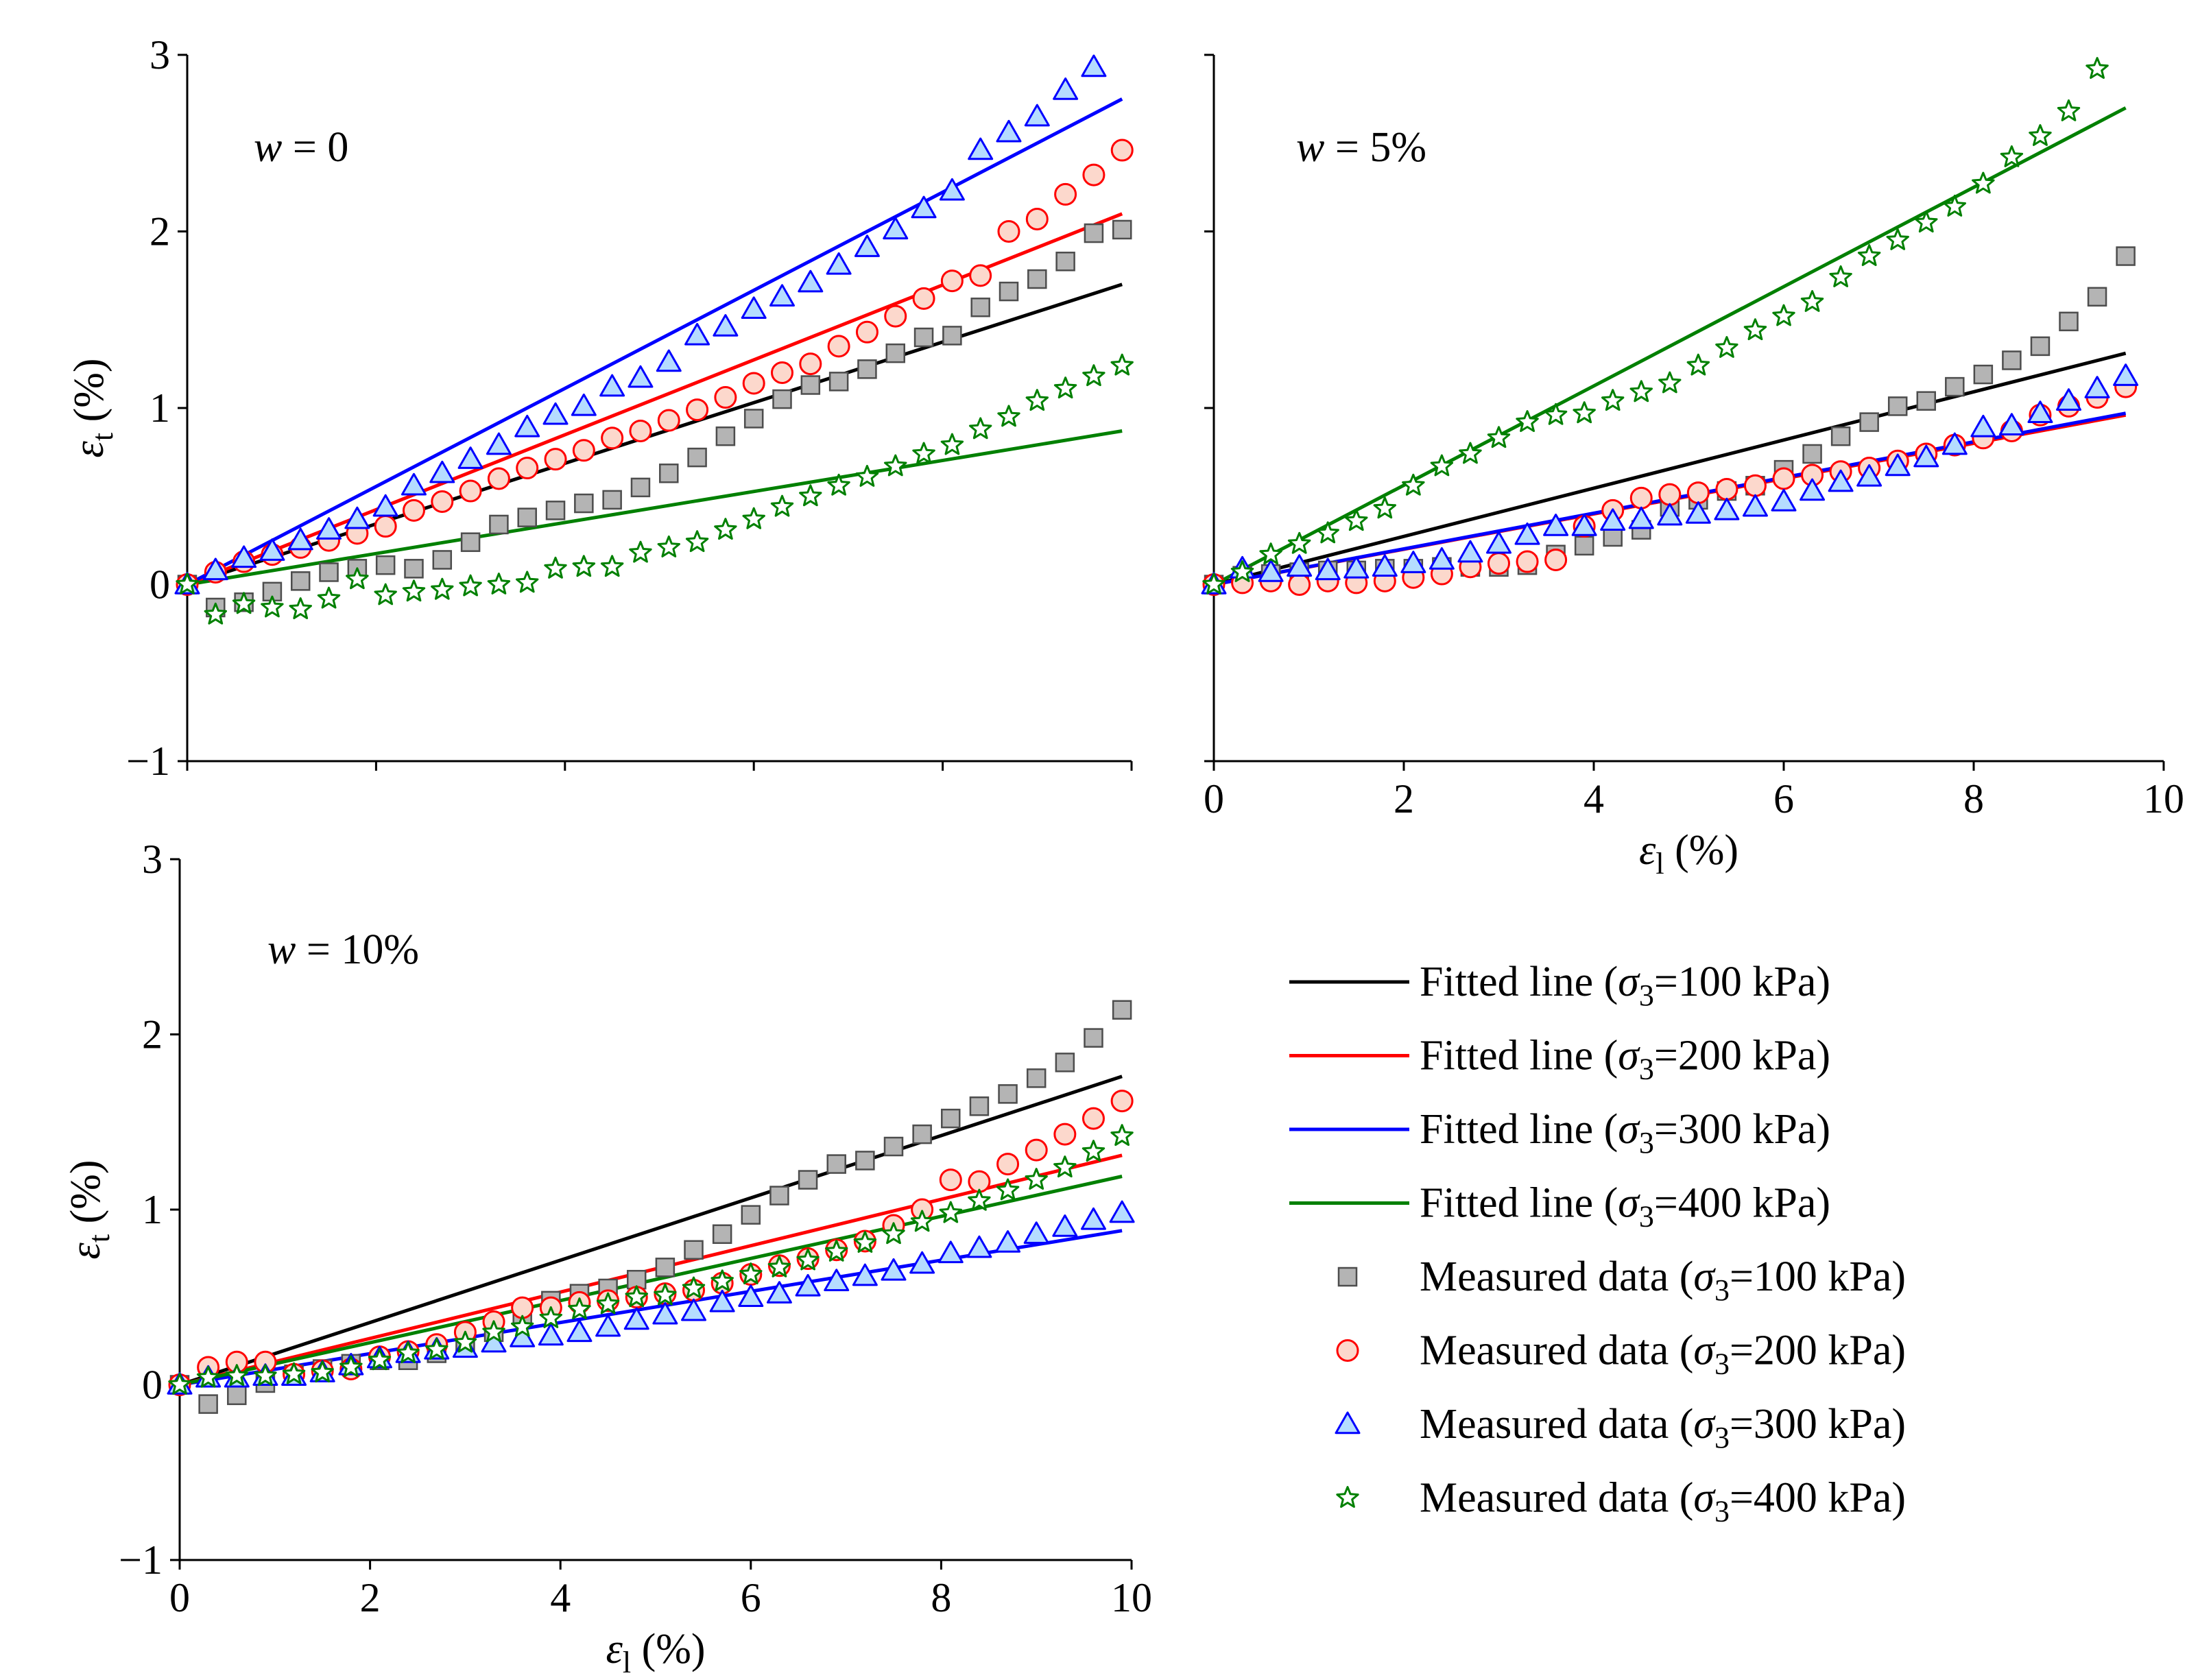  What do you see at coordinates (1663, 1354) in the screenshot?
I see `legend-label: Measured data (σ3=200 kPa)` at bounding box center [1663, 1354].